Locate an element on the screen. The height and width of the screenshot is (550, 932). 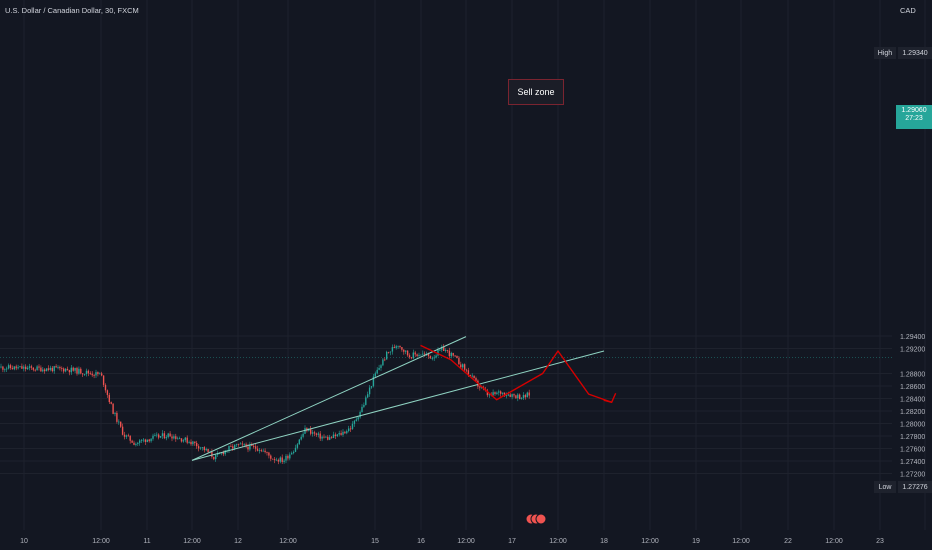
price-tick-label: 1.28800 is located at coordinates (912, 375).